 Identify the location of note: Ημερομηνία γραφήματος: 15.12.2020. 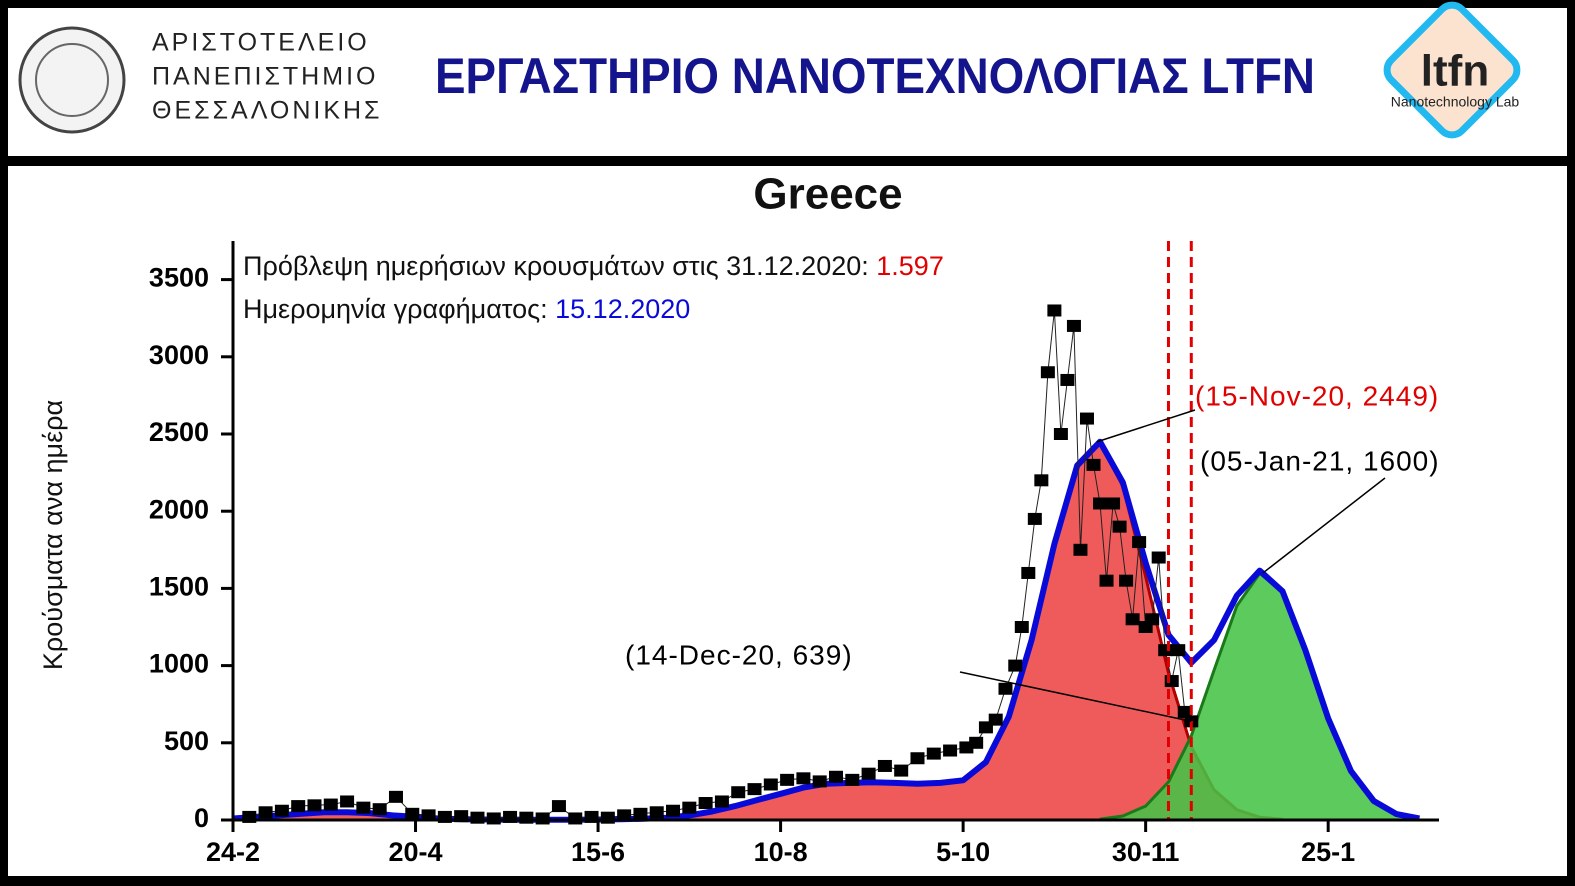
(466, 309).